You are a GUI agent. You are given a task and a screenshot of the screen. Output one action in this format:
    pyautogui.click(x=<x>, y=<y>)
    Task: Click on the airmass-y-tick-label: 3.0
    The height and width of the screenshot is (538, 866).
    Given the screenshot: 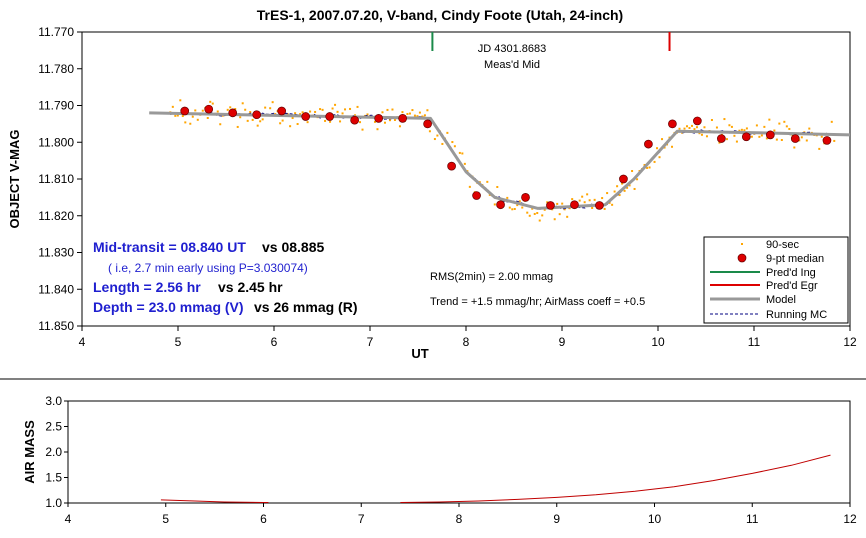 What is the action you would take?
    pyautogui.click(x=53, y=401)
    